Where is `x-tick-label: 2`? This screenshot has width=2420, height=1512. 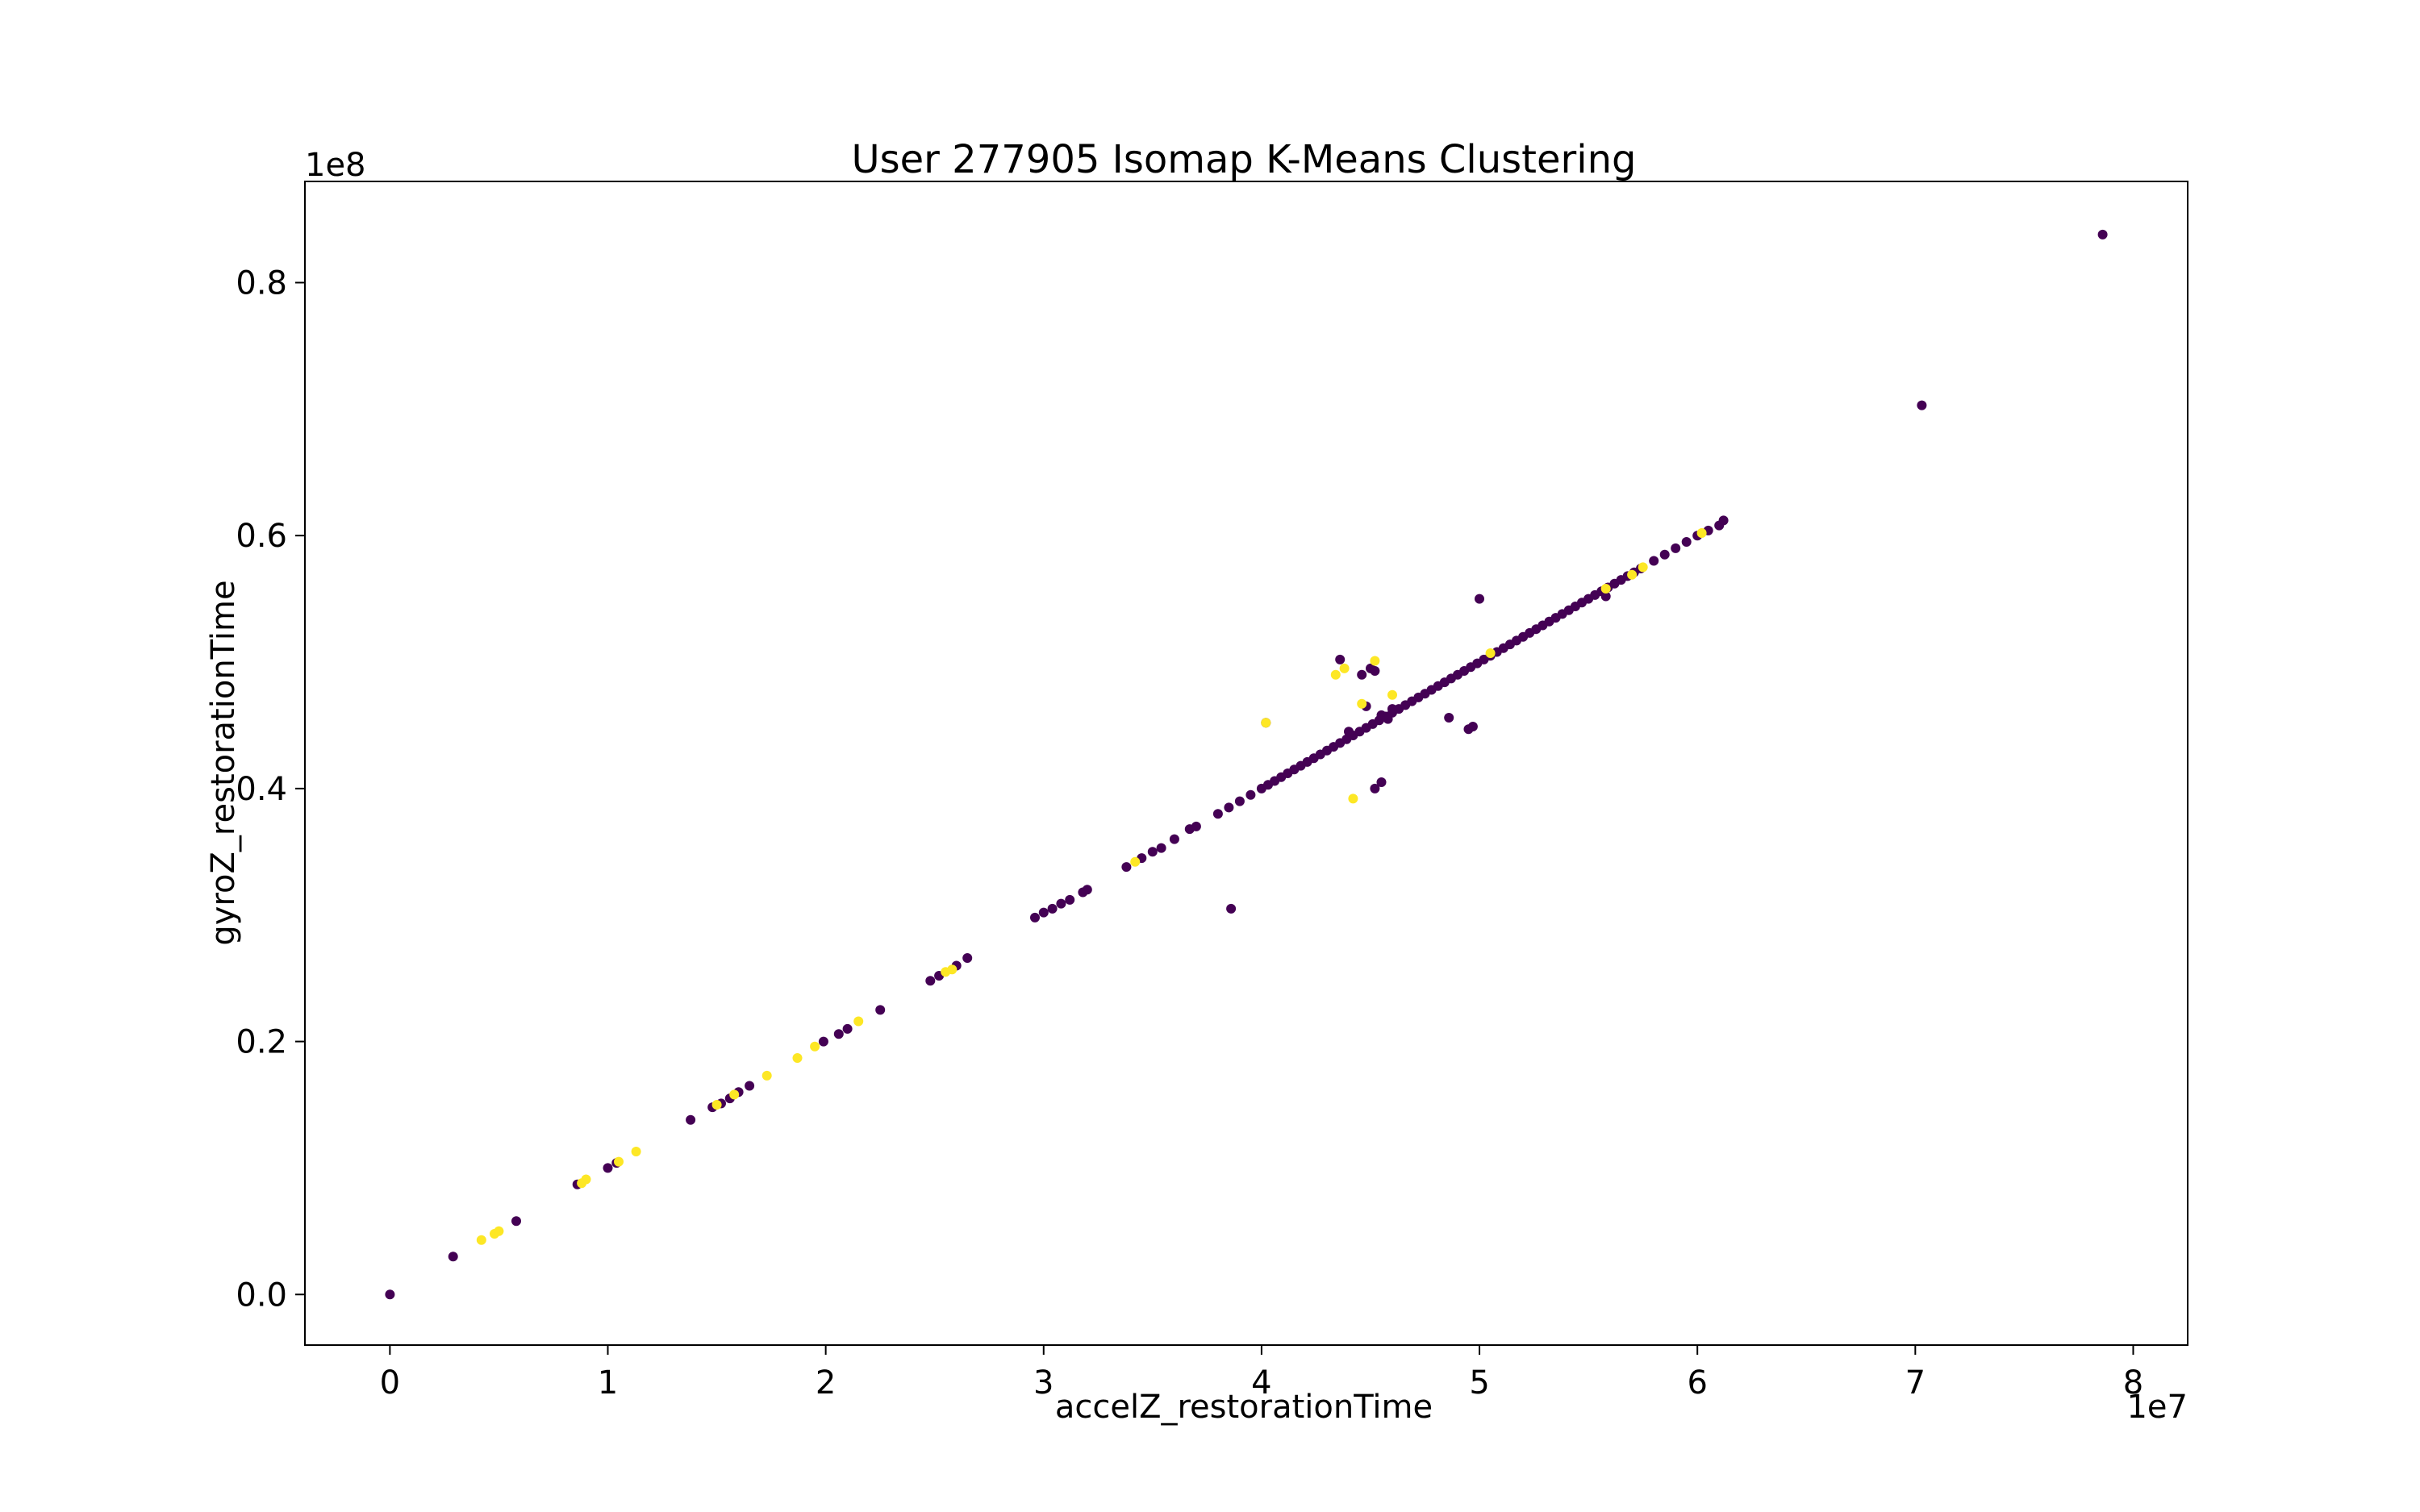 x-tick-label: 2 is located at coordinates (826, 1383).